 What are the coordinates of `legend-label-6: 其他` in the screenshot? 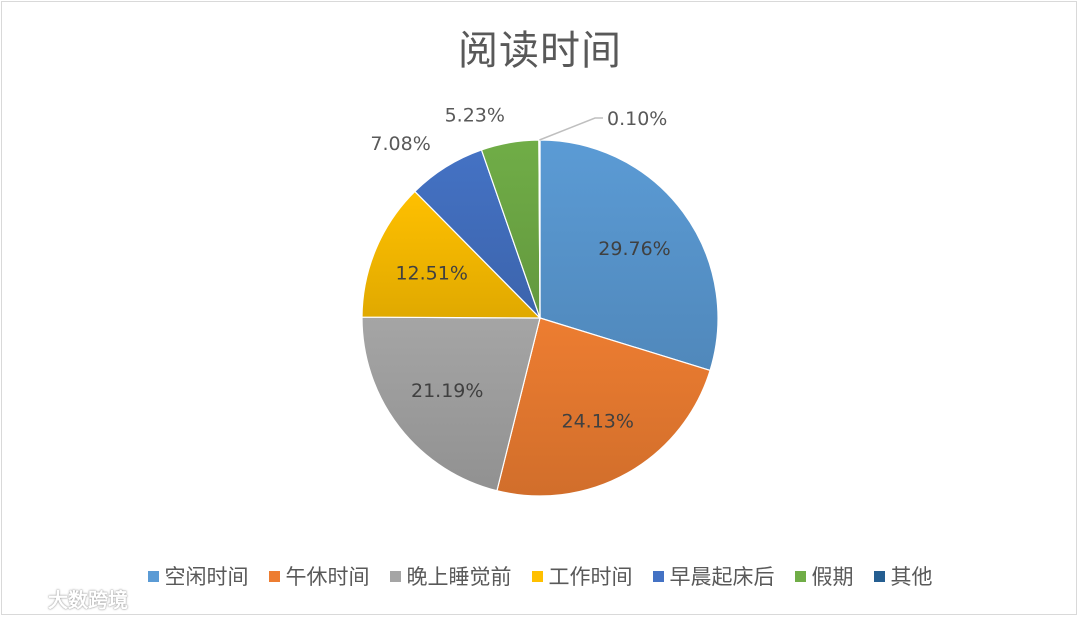 It's located at (911, 577).